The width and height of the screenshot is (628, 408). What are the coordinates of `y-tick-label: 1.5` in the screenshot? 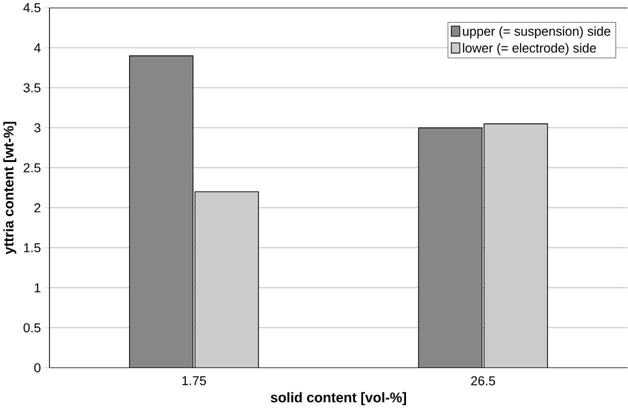 It's located at (32, 247).